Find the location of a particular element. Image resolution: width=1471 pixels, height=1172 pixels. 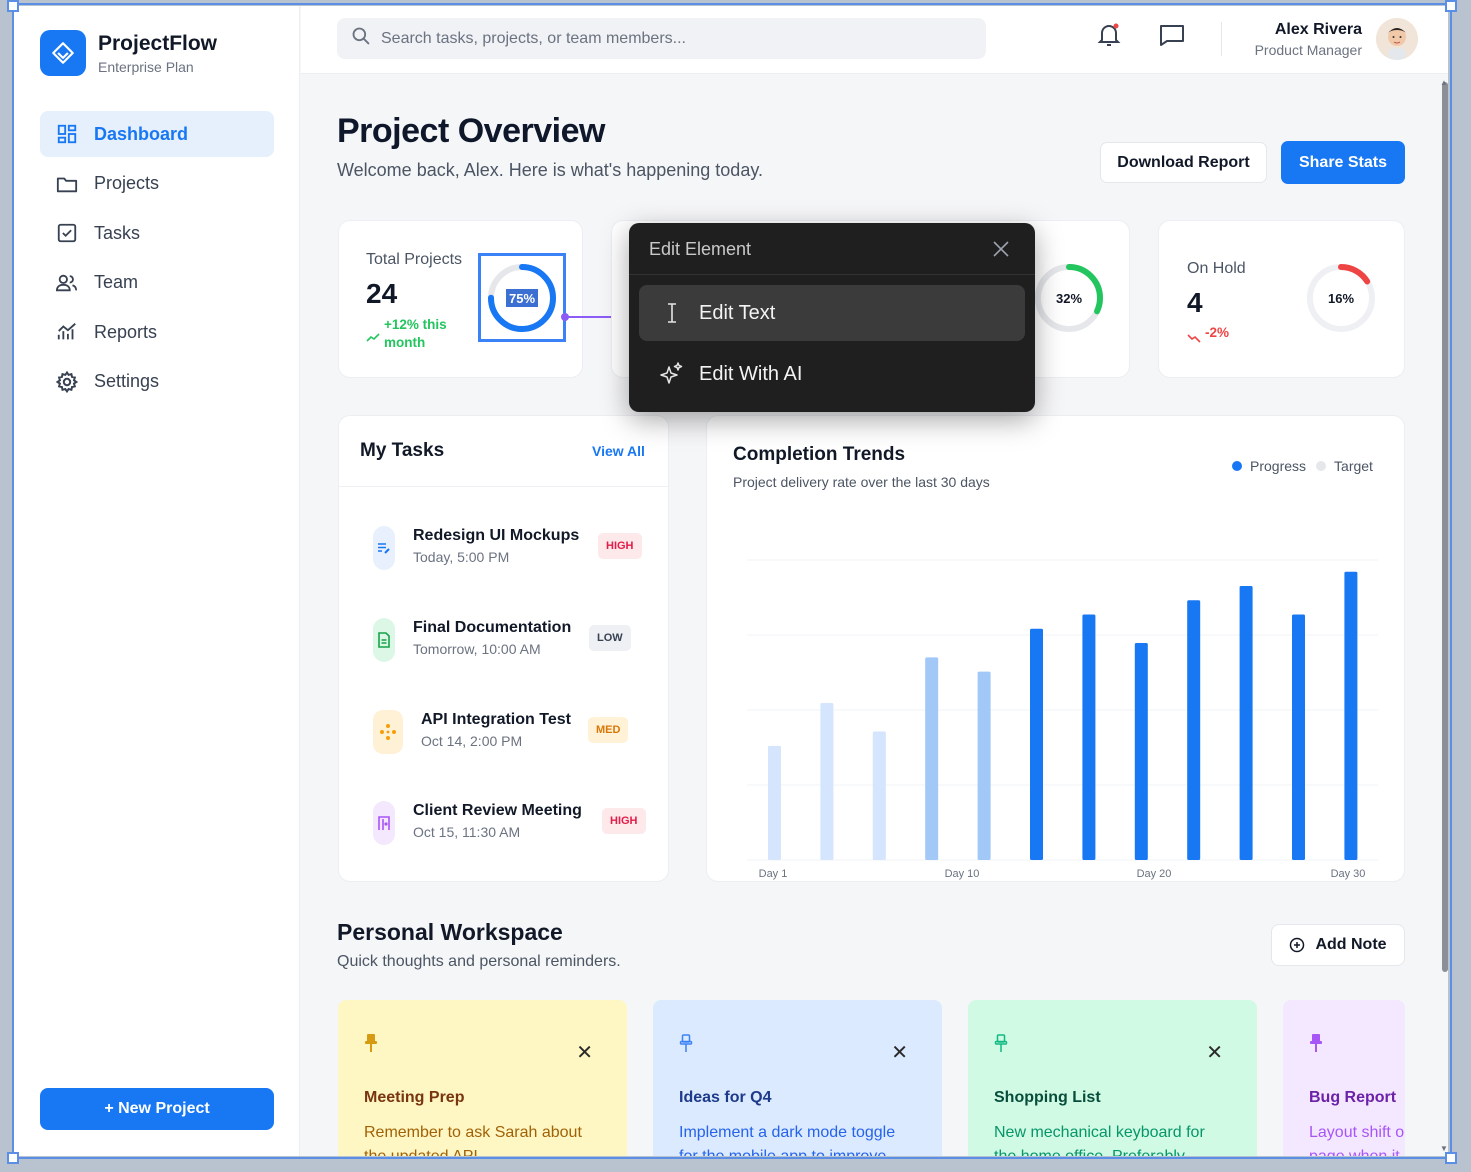

edit-with-ai-label: Edit With AI is located at coordinates (751, 373).